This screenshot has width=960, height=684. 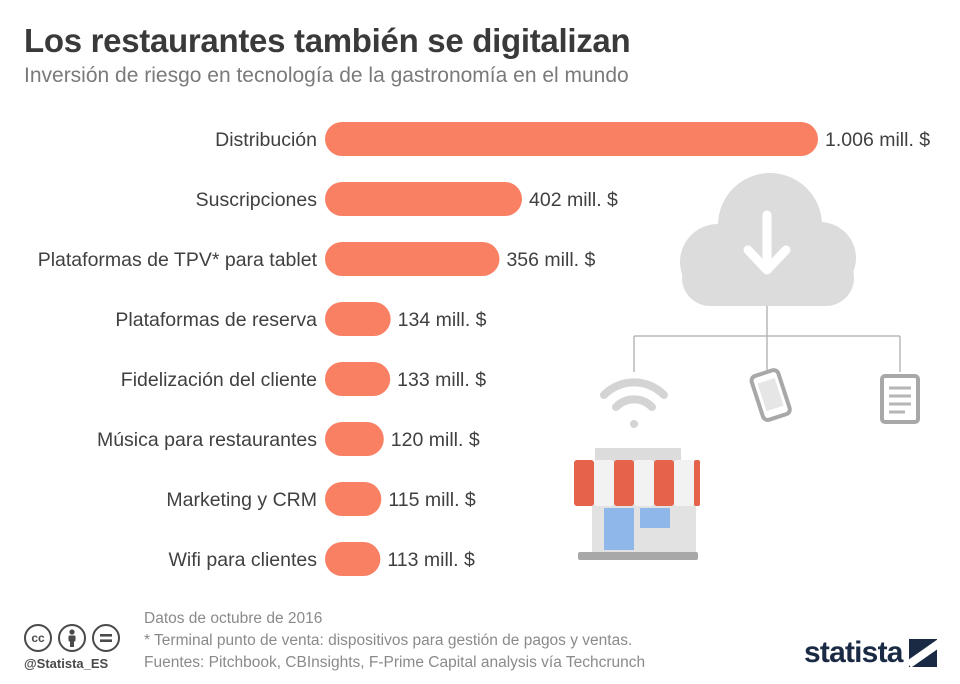 What do you see at coordinates (432, 500) in the screenshot?
I see `value-label-6: 115 mill. $` at bounding box center [432, 500].